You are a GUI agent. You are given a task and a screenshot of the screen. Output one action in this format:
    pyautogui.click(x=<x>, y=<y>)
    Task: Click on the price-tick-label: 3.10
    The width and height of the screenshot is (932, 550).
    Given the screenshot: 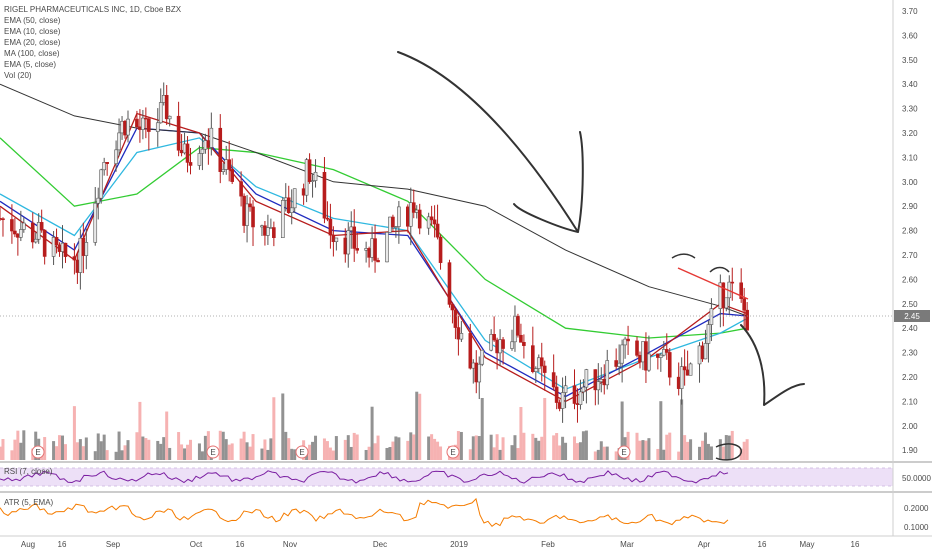 What is the action you would take?
    pyautogui.click(x=910, y=157)
    